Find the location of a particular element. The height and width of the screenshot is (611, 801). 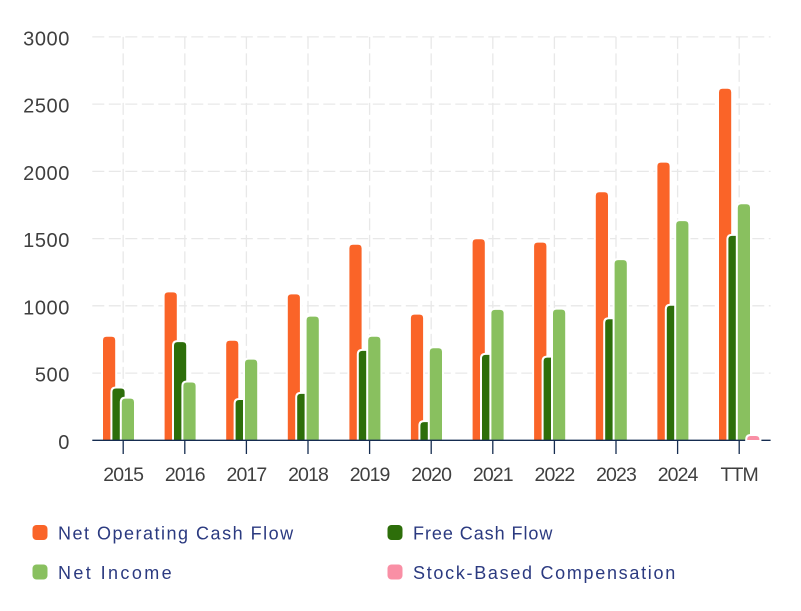

svg-text: 0 is located at coordinates (64, 443).